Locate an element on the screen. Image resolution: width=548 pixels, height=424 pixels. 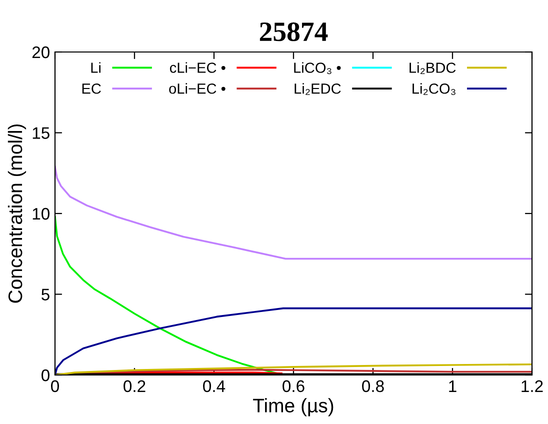
y-tick-label: 5 is located at coordinates (46, 294).